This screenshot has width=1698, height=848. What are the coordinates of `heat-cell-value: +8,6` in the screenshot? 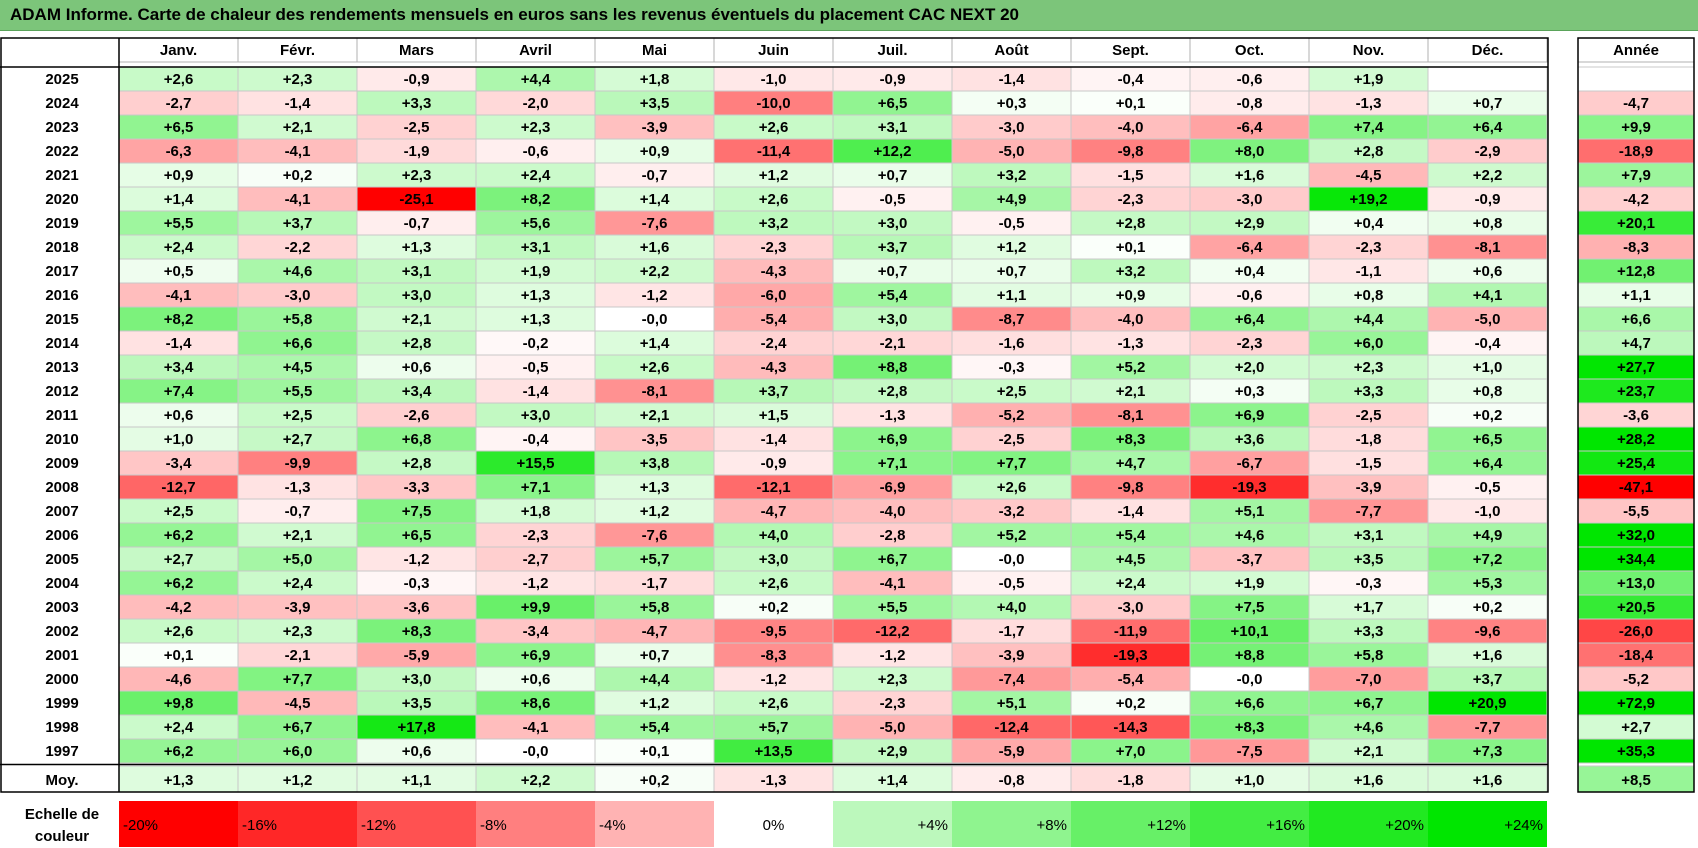 It's located at (536, 703).